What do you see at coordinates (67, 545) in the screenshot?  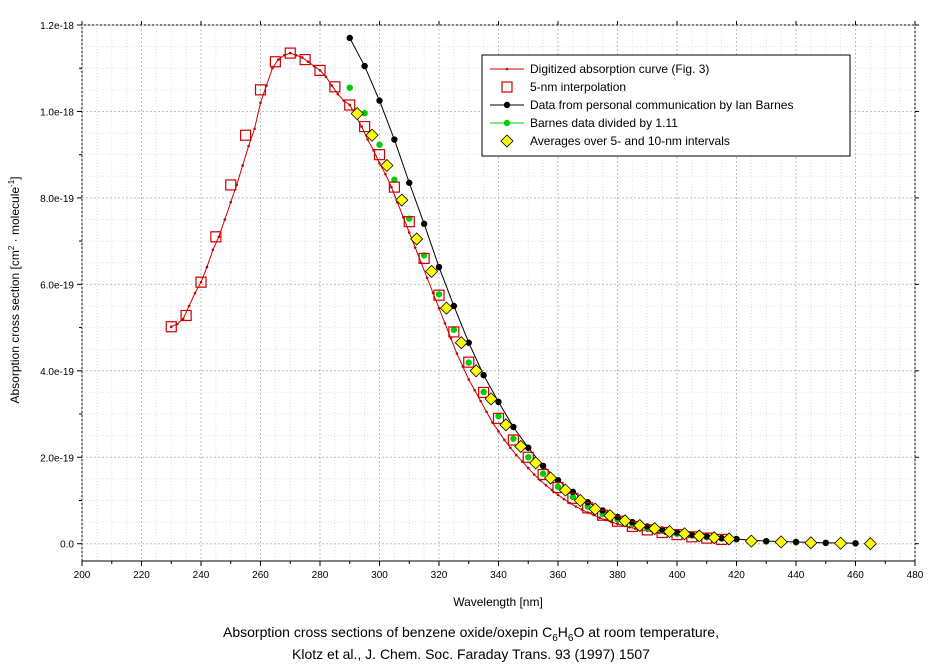 I see `y-tick-label: 0.0` at bounding box center [67, 545].